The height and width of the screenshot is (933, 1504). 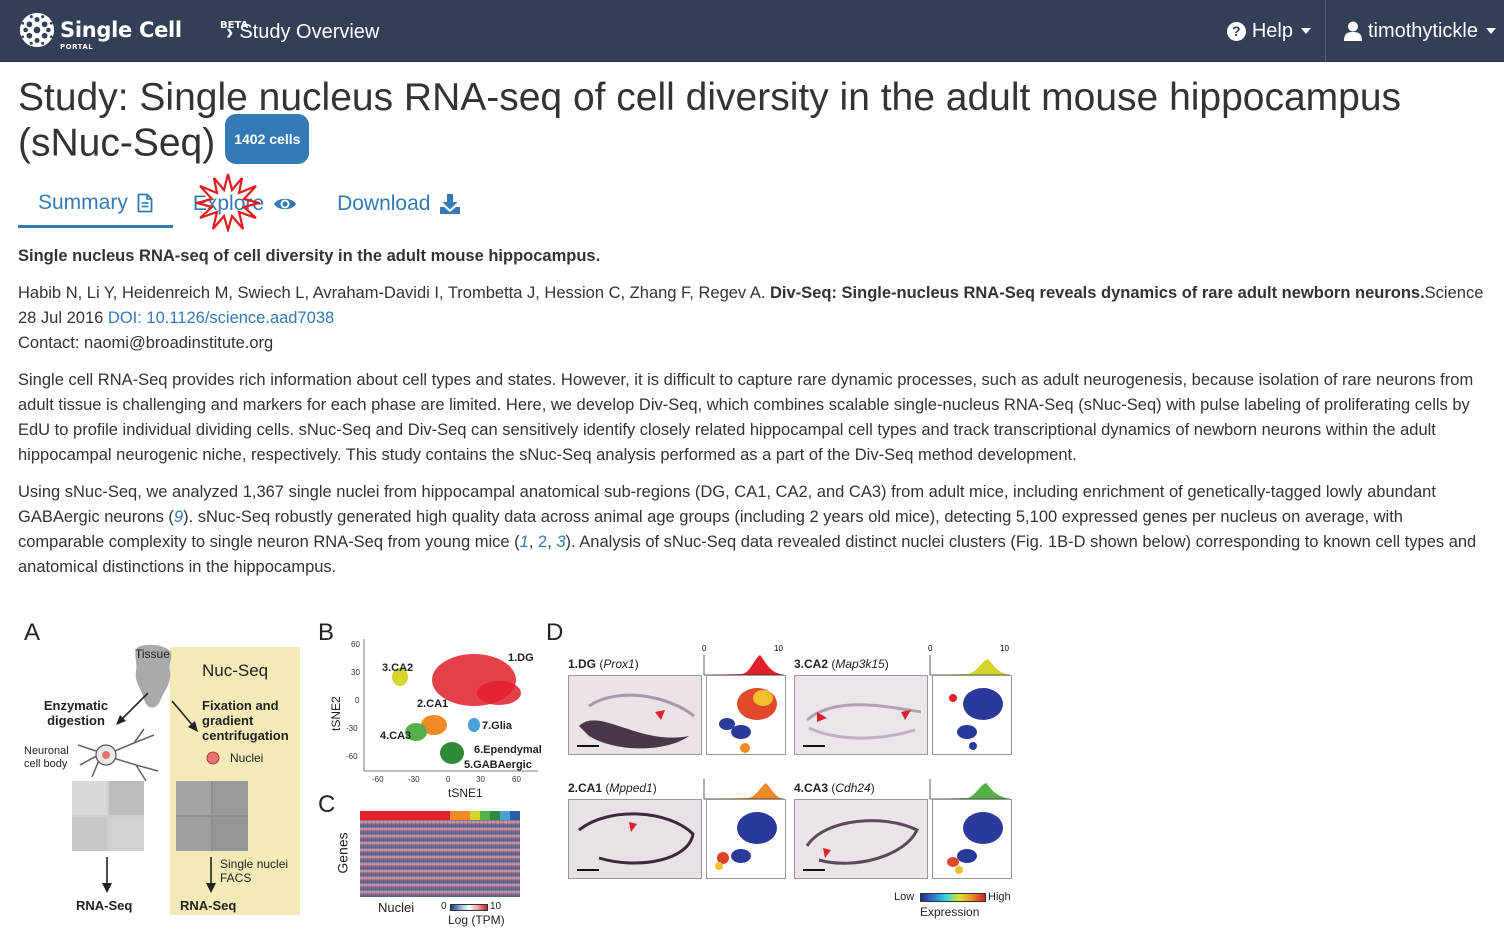 I want to click on tab-summary: Summary, so click(x=95, y=204).